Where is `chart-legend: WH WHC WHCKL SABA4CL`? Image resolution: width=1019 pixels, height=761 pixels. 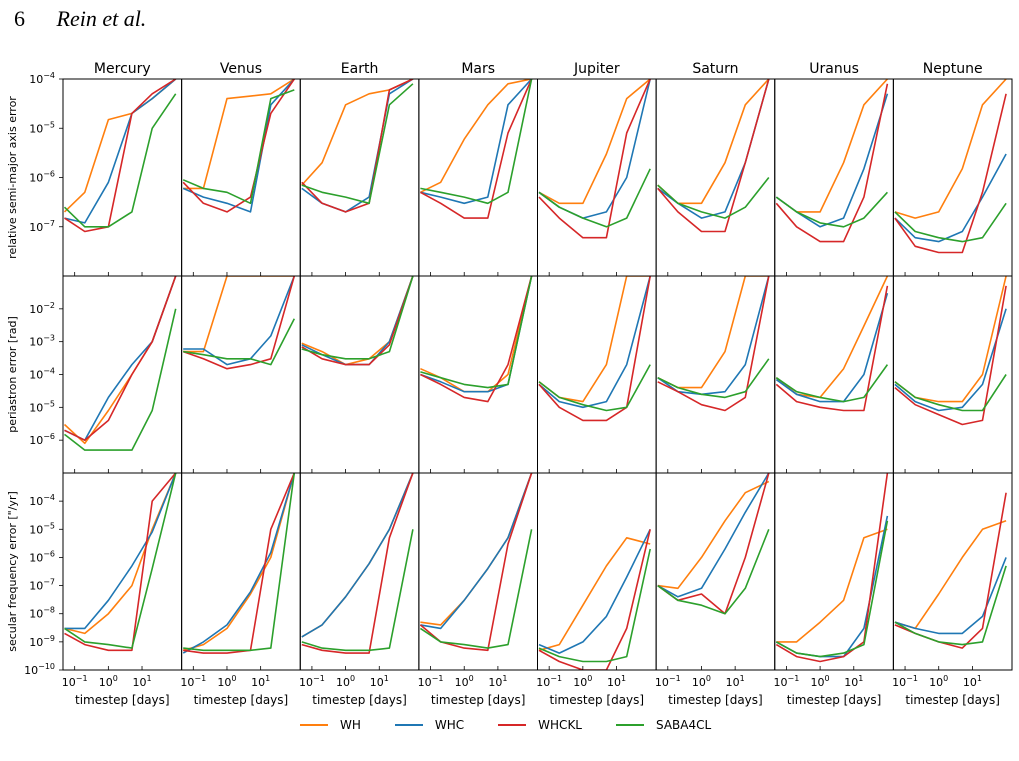 chart-legend: WH WHC WHCKL SABA4CL is located at coordinates (505, 725).